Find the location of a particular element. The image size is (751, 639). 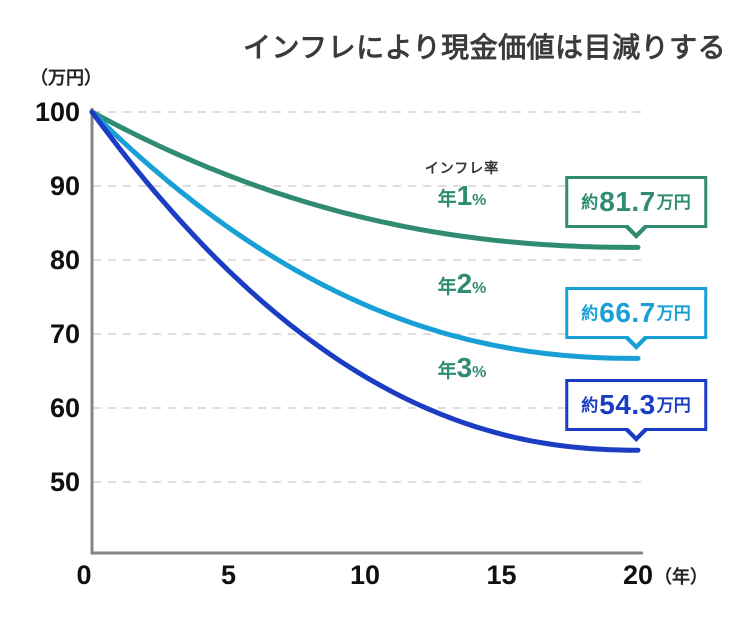

value-bubble-3pct: 約 54.3 万円 is located at coordinates (636, 411).